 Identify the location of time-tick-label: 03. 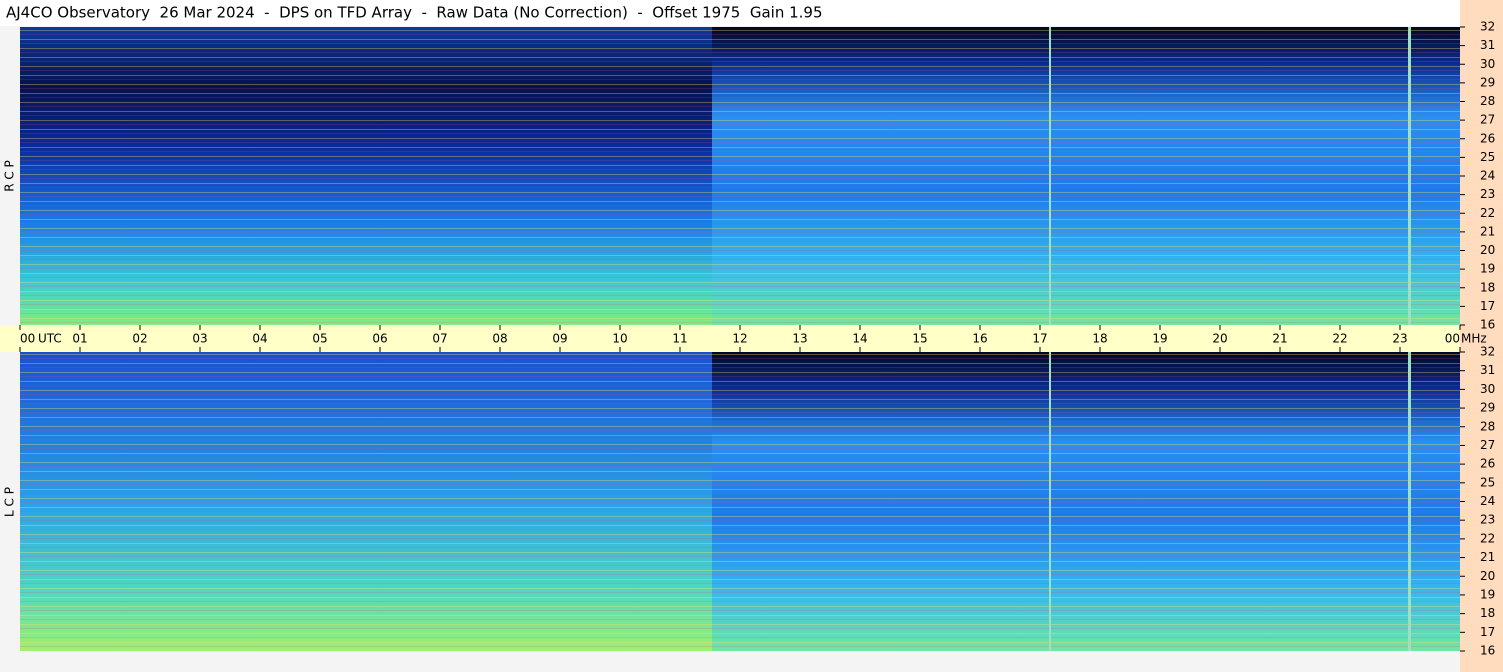
(199, 339).